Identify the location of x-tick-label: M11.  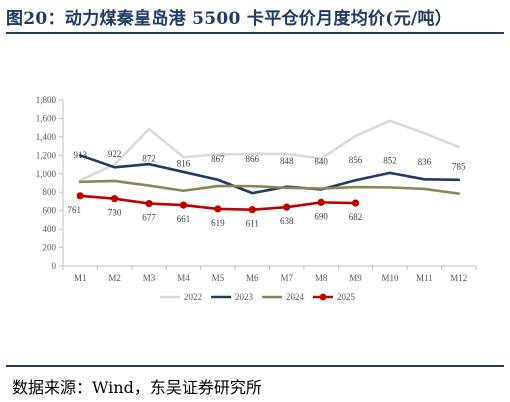
(424, 278).